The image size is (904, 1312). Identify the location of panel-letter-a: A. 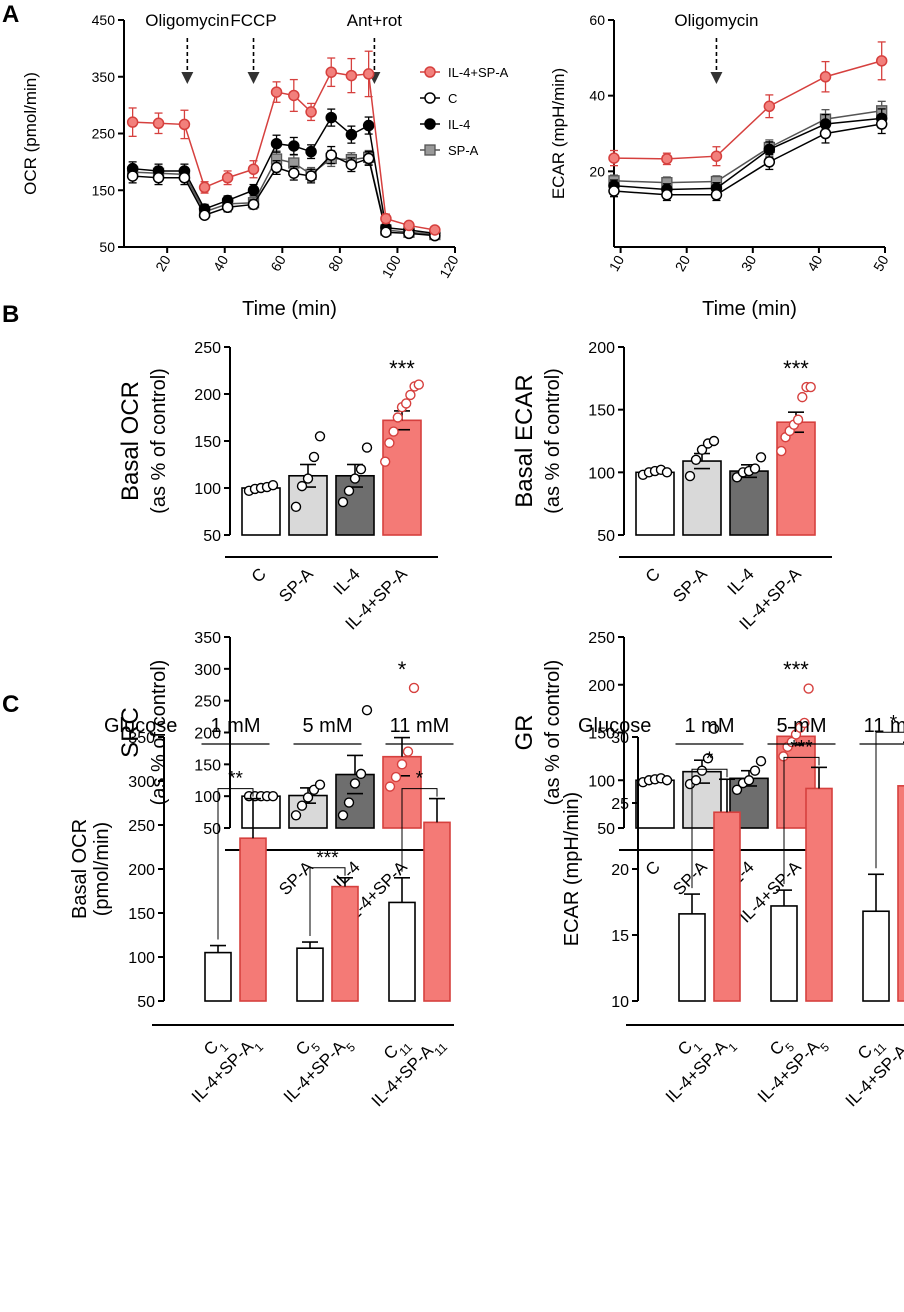
(10, 14).